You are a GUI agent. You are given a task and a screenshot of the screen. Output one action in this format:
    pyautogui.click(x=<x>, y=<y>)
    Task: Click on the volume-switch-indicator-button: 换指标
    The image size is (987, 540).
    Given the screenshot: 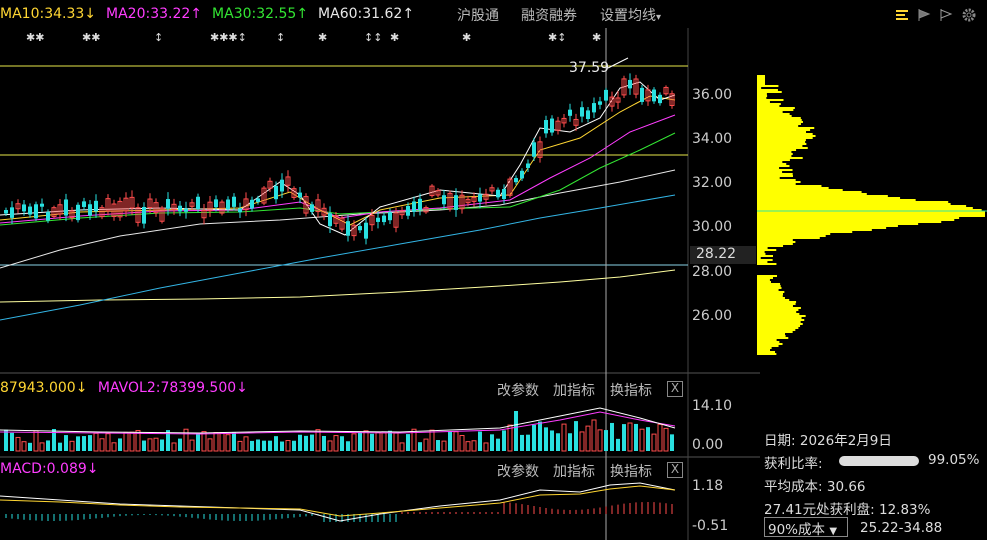 What is the action you would take?
    pyautogui.click(x=631, y=391)
    